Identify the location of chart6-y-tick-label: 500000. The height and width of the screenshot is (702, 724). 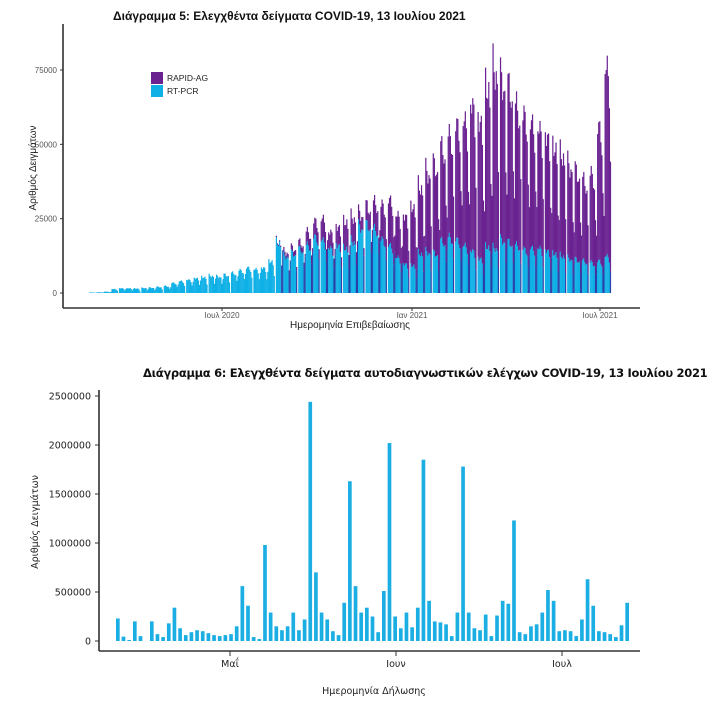
(73, 593).